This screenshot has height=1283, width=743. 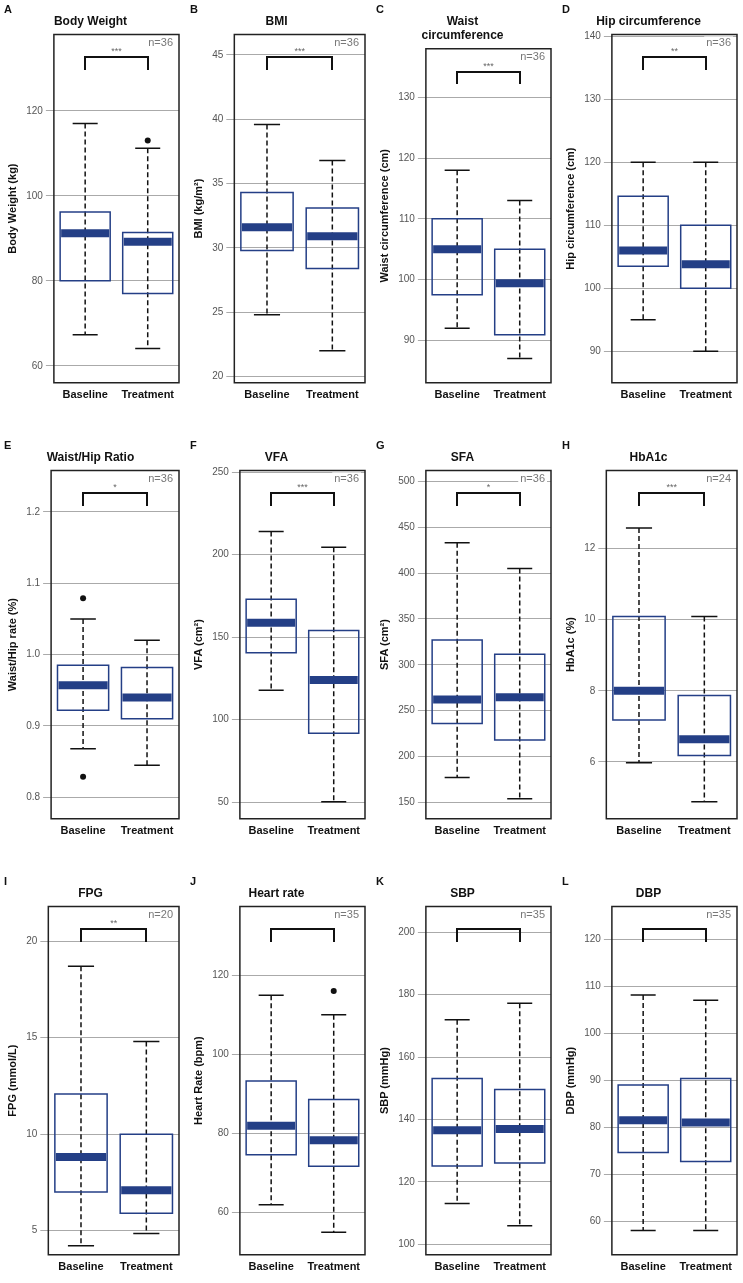 I want to click on chart-title: Waist/Hip Ratio, so click(x=90, y=456).